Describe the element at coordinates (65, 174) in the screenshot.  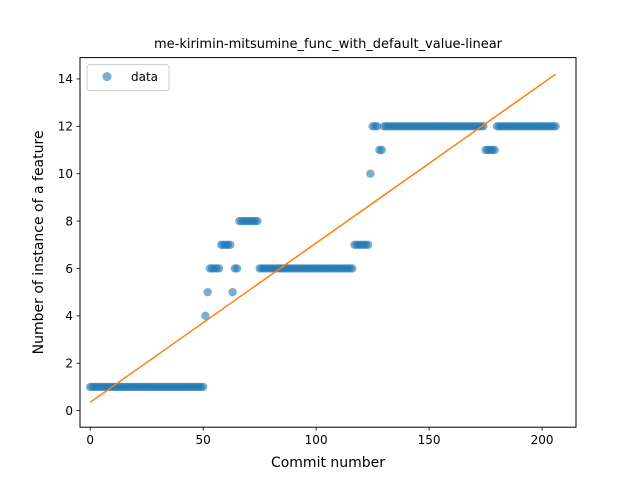
I see `y-tick-label: 10` at that location.